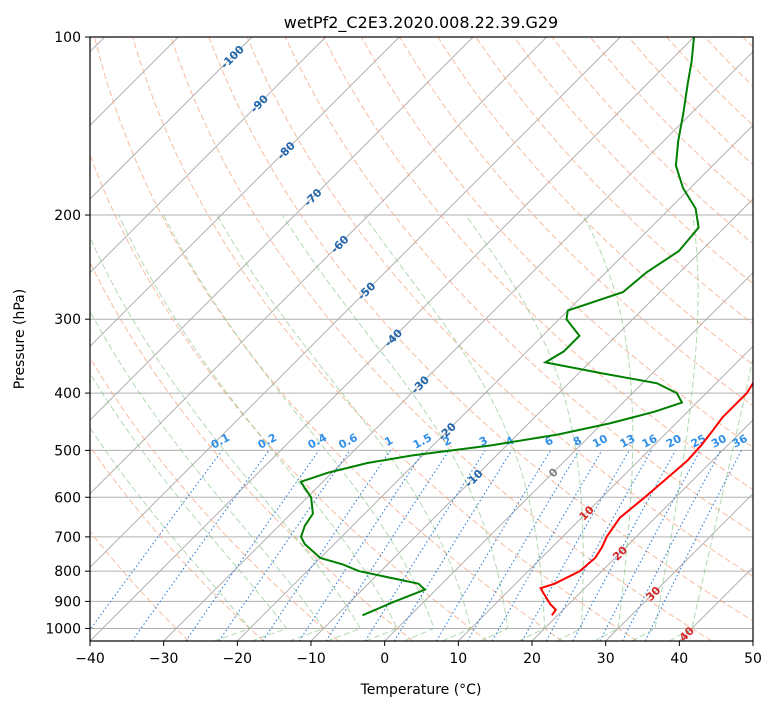 The width and height of the screenshot is (775, 708). What do you see at coordinates (20, 339) in the screenshot?
I see `y-axis-title: Pressure (hPa)` at bounding box center [20, 339].